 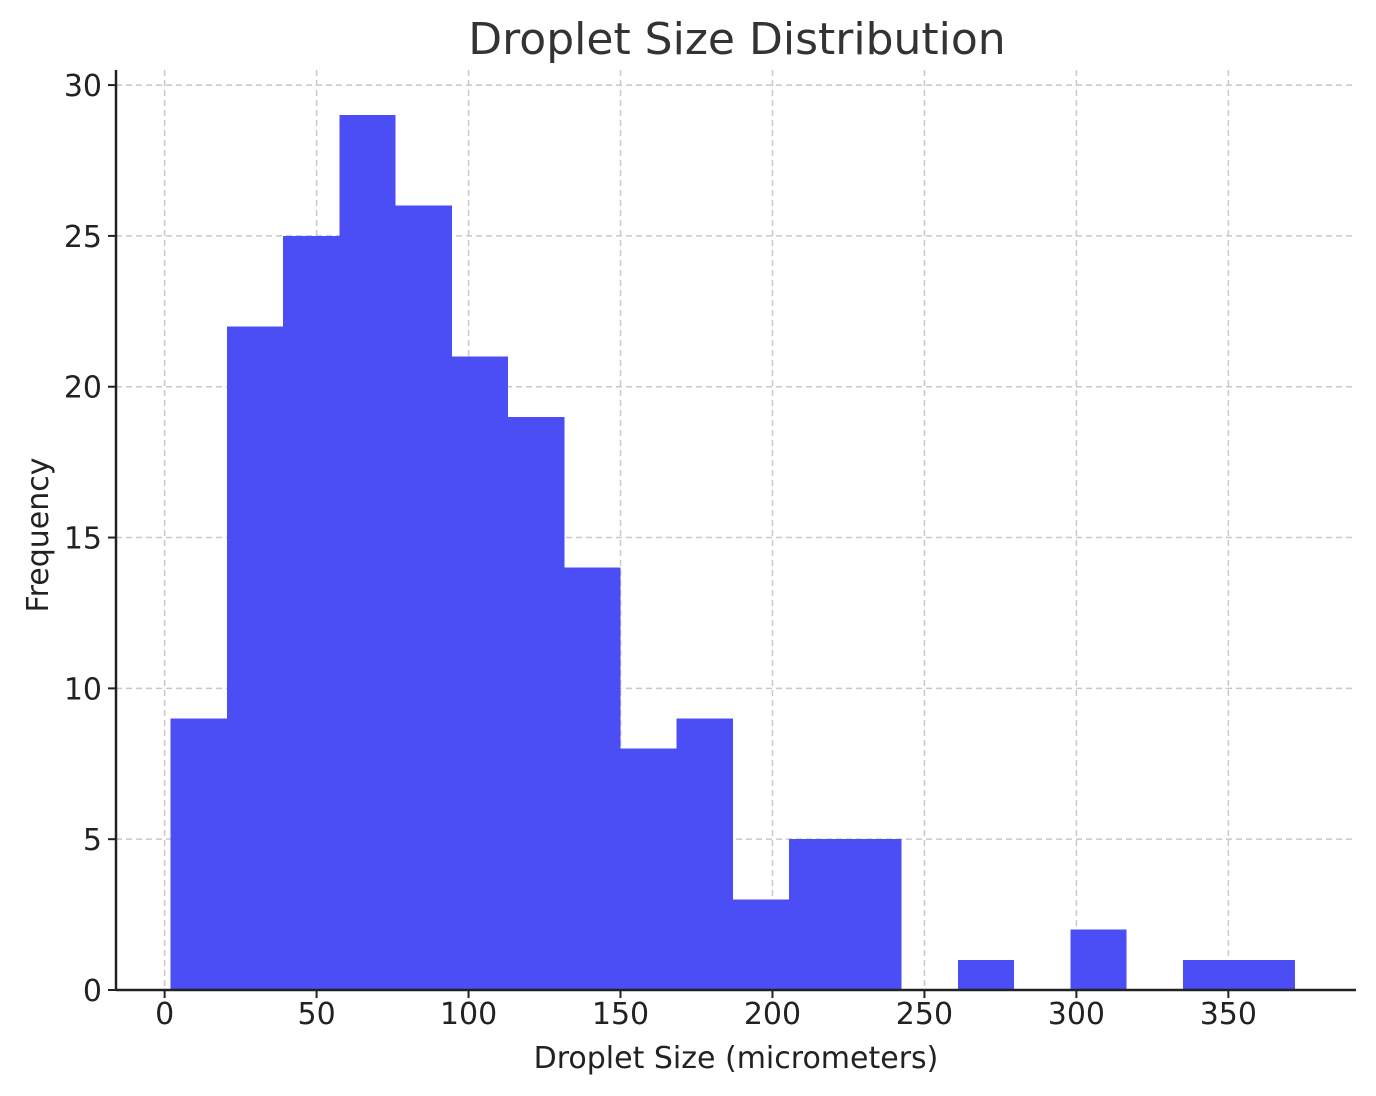 I want to click on chart-title: Droplet Size Distribution, so click(x=736, y=39).